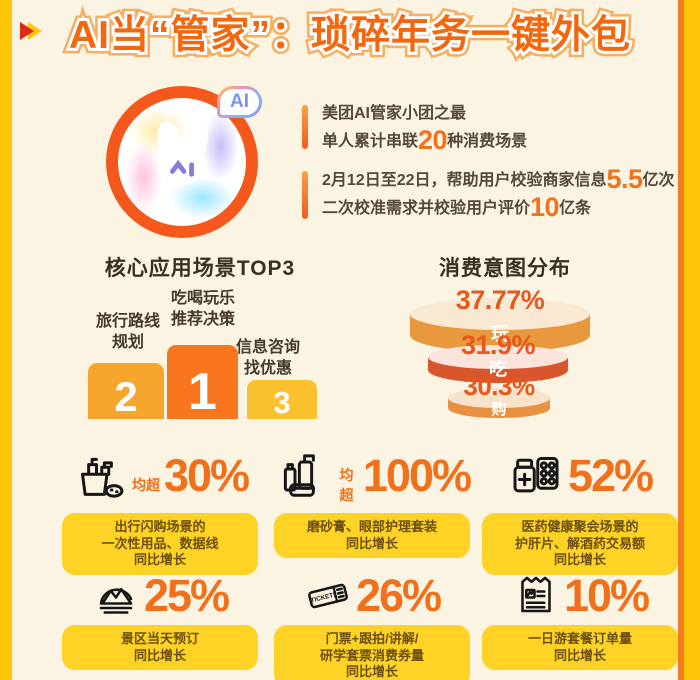  Describe the element at coordinates (499, 409) in the screenshot. I see `funnel-tier-label: 购` at that location.